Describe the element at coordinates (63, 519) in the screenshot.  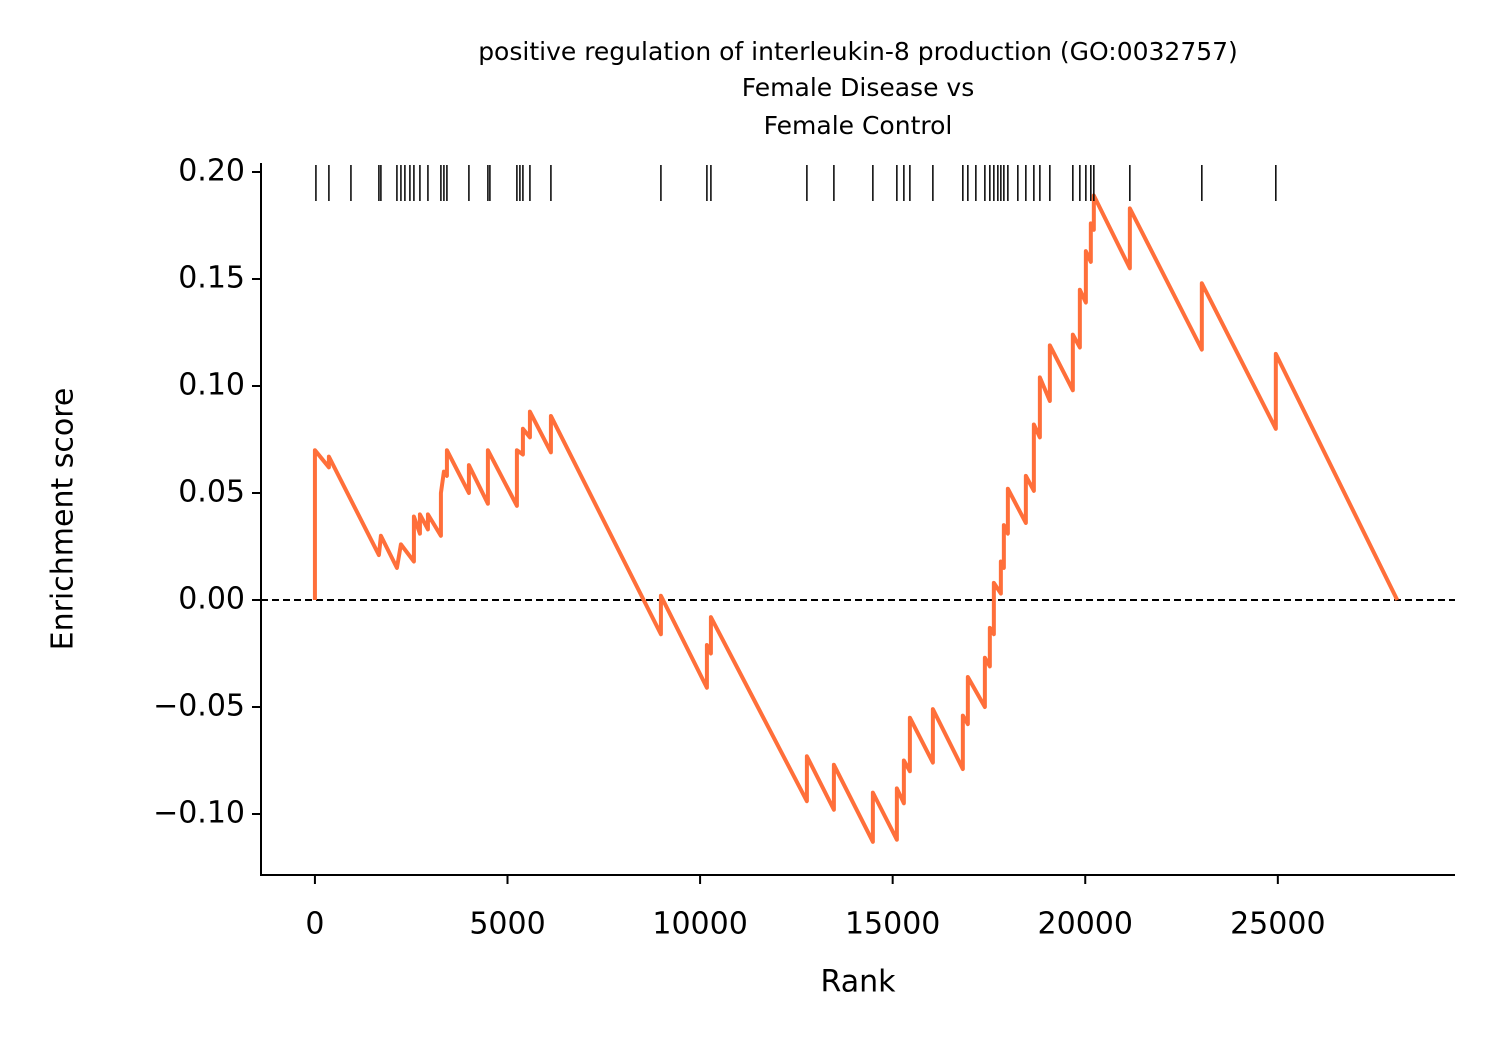
I see `y-axis-label: Enrichment score` at that location.